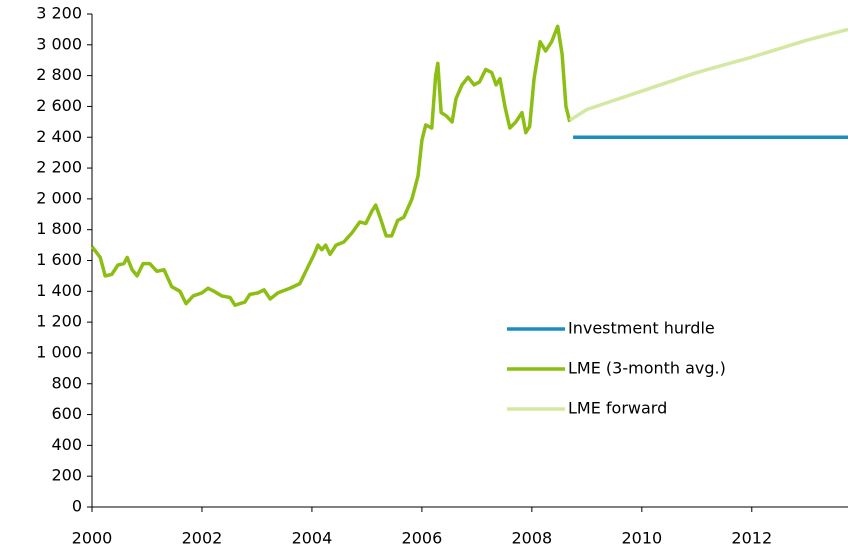  What do you see at coordinates (59, 105) in the screenshot?
I see `y-tick-label: 2 600` at bounding box center [59, 105].